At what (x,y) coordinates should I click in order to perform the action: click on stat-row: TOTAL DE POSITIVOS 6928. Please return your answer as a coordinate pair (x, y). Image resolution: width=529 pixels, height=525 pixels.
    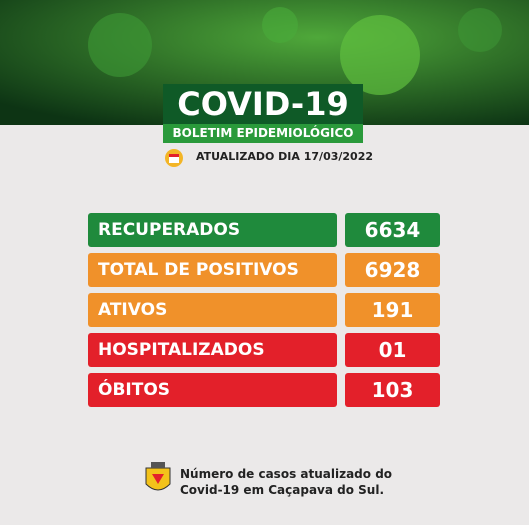
    Looking at the image, I should click on (264, 270).